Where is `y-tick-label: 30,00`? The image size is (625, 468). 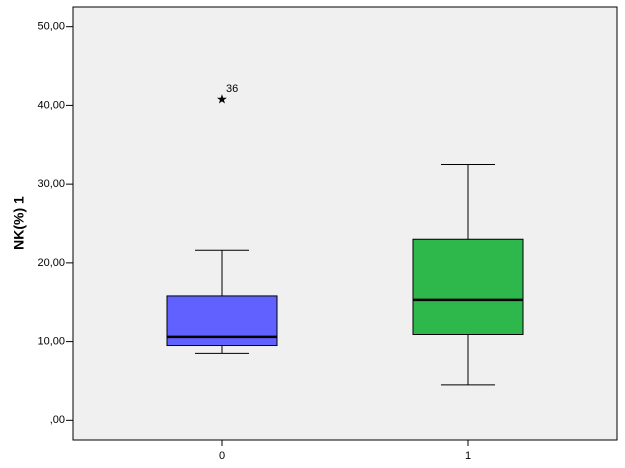 y-tick-label: 30,00 is located at coordinates (51, 184).